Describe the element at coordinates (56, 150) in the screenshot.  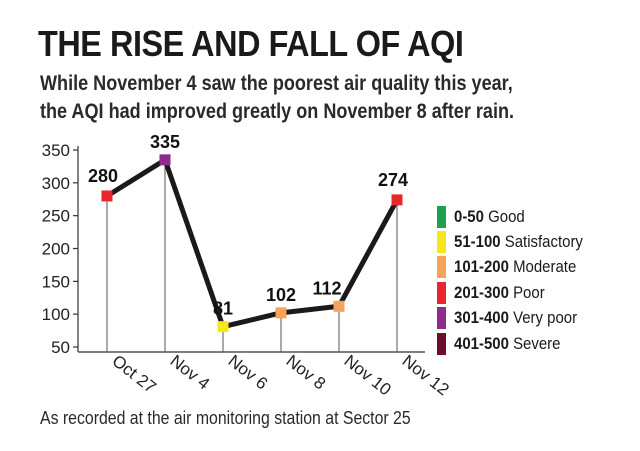
I see `y-tick-label: 350` at that location.